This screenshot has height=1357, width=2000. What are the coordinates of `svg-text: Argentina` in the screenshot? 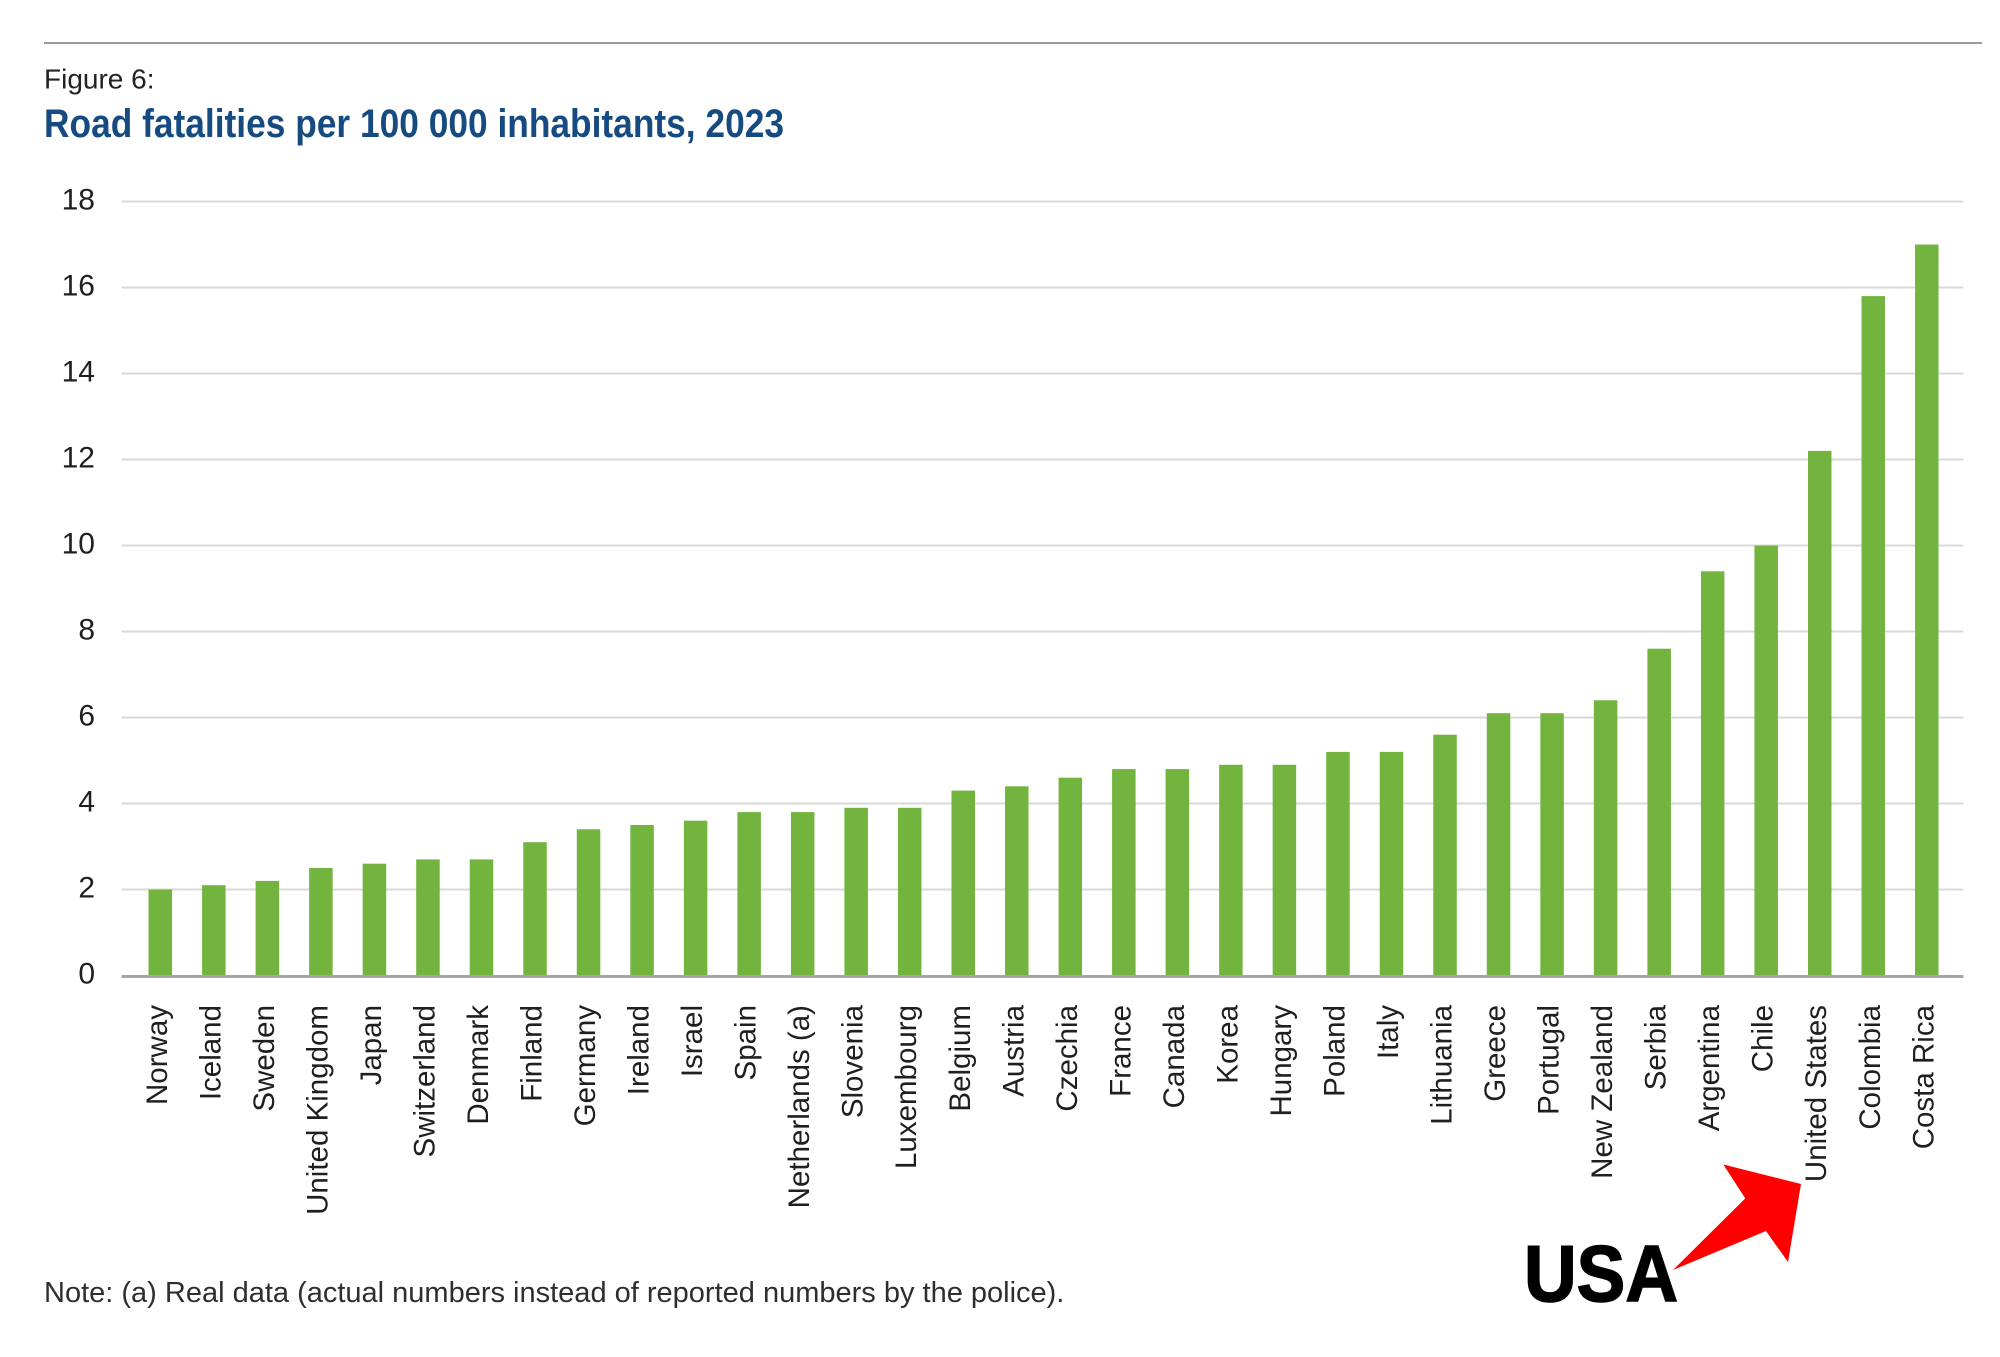 It's located at (1709, 1067).